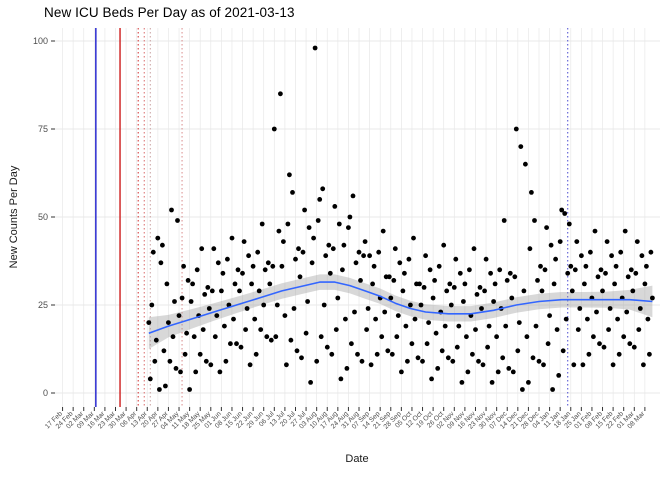 This screenshot has height=480, width=672. I want to click on y-tick-label: 100, so click(40, 41).